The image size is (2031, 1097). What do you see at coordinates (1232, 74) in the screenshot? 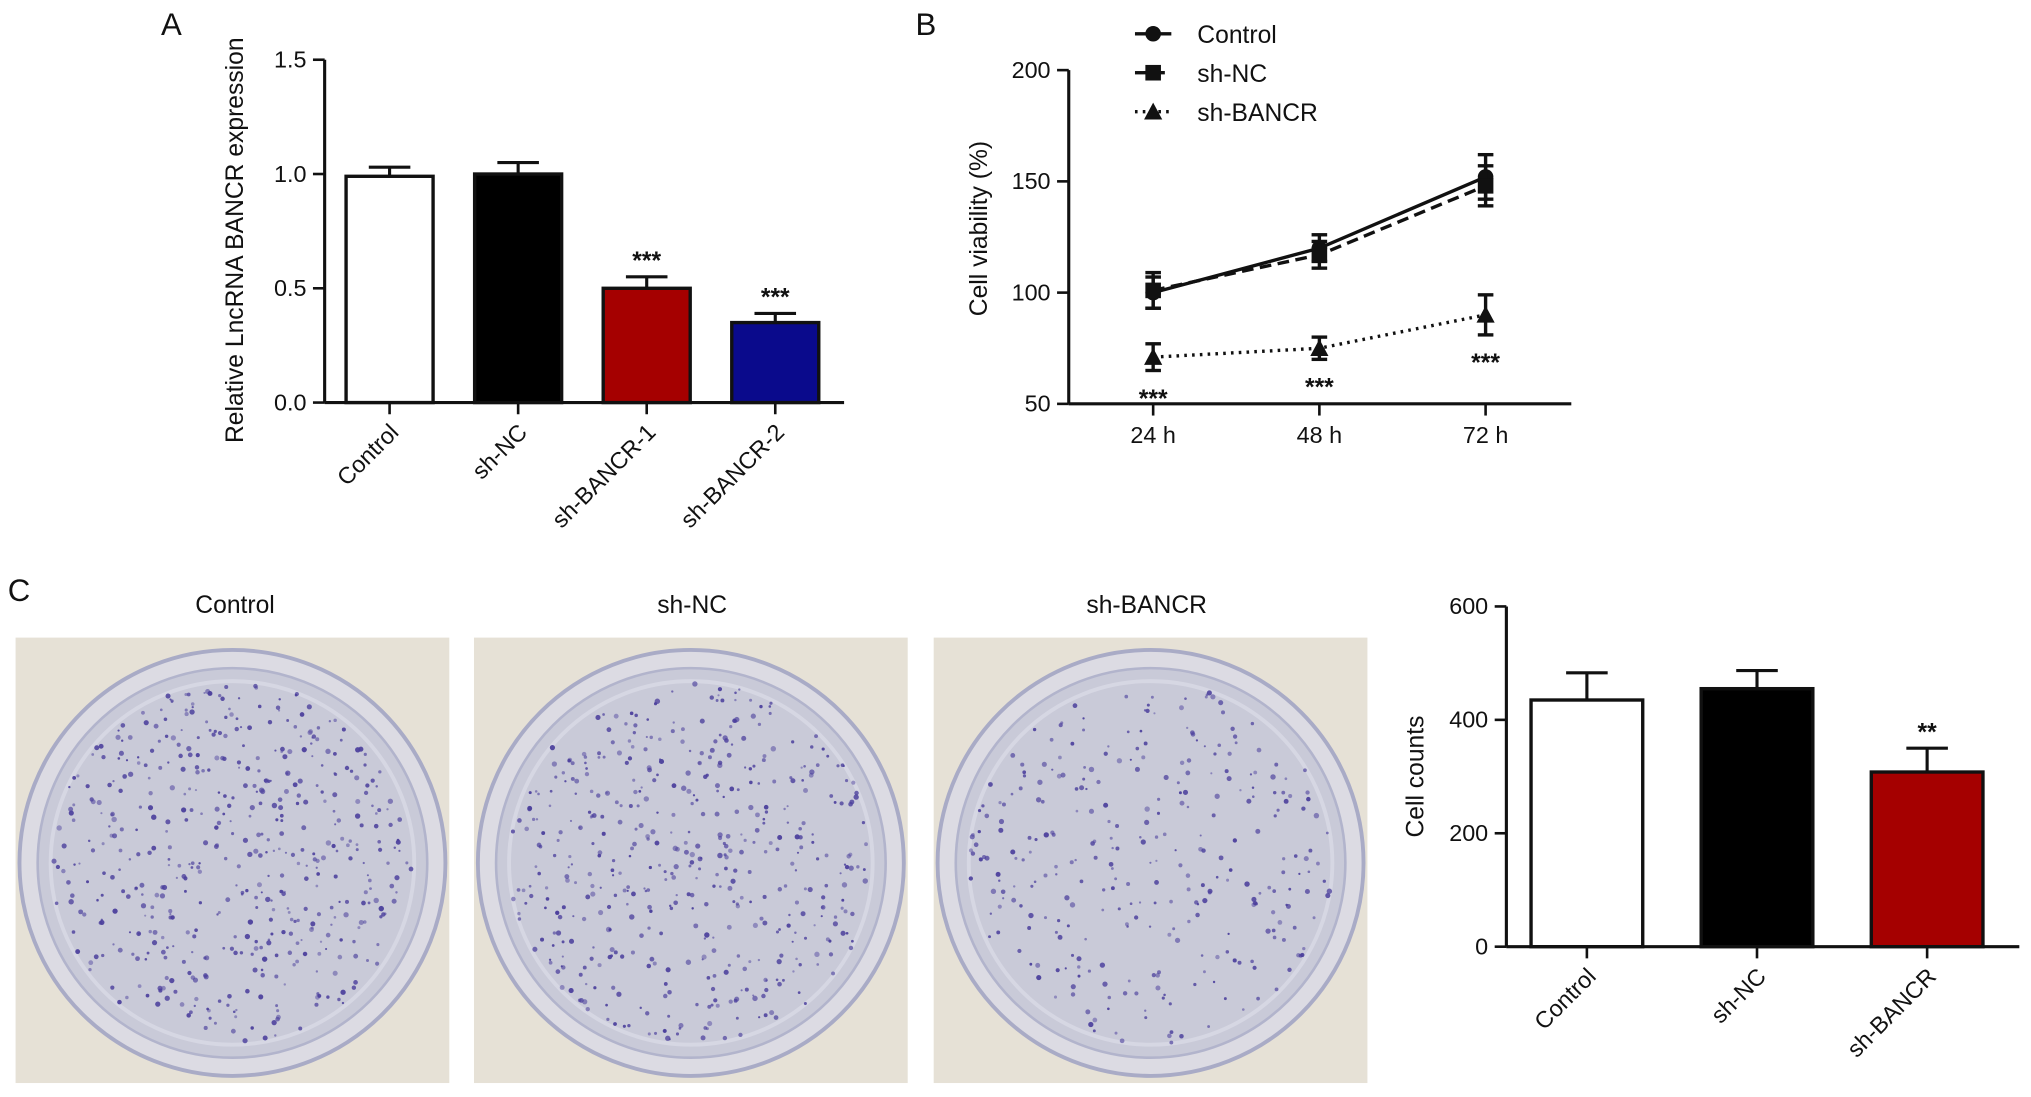
I see `legend-label: sh-NC` at bounding box center [1232, 74].